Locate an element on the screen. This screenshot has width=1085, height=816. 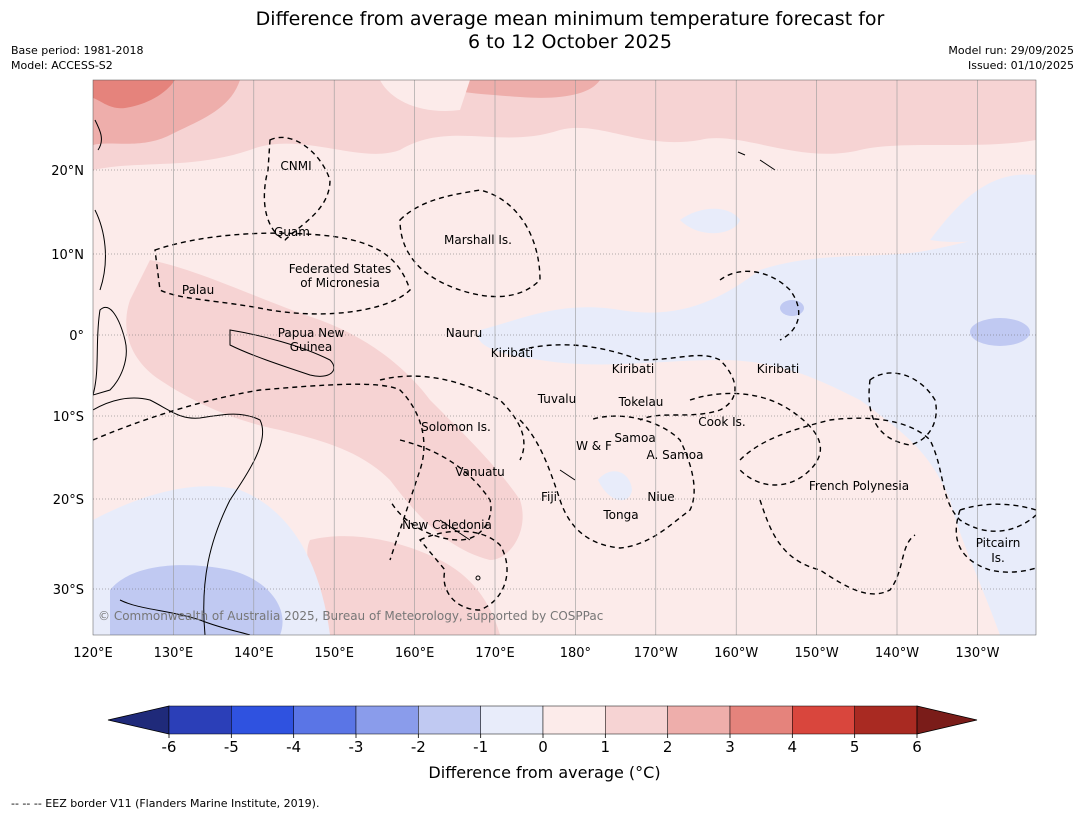
colorbar-tick-label: -5 is located at coordinates (231, 747).